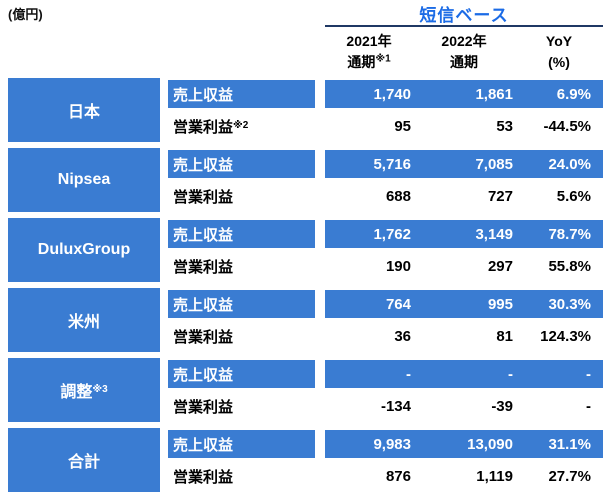 The image size is (605, 502). I want to click on profit-row: 営業利益 ※2 95 53 -44.5%, so click(385, 126).